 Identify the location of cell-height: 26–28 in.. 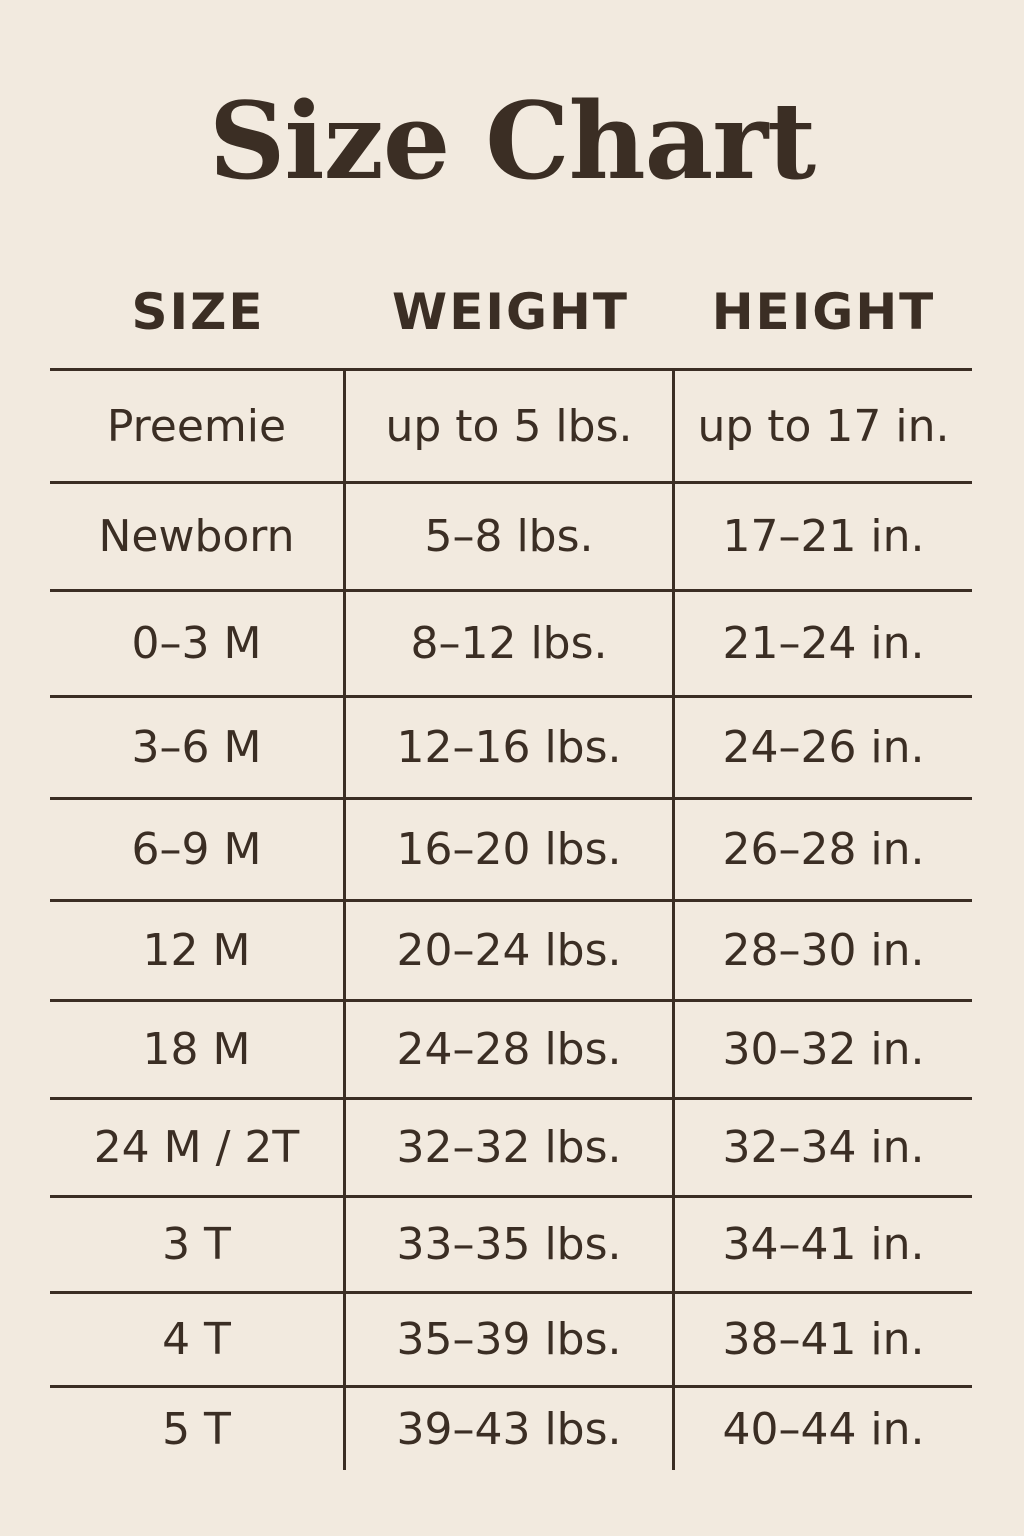
(823, 849).